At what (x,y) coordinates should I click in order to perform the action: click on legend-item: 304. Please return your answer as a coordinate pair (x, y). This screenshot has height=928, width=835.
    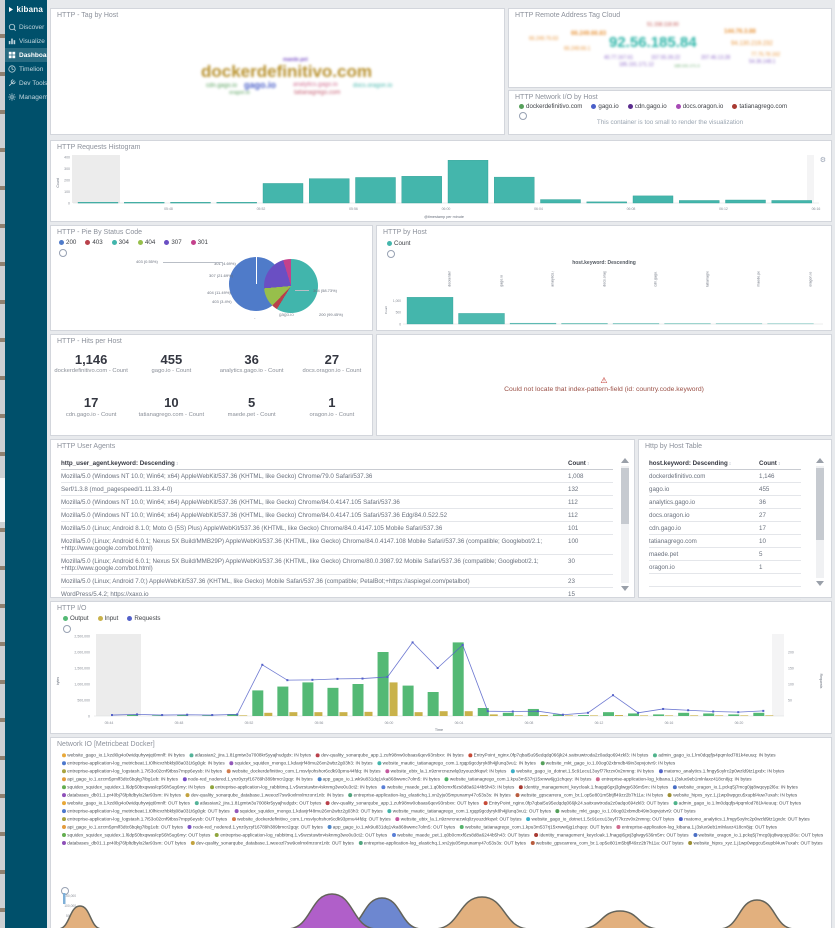
    Looking at the image, I should click on (120, 242).